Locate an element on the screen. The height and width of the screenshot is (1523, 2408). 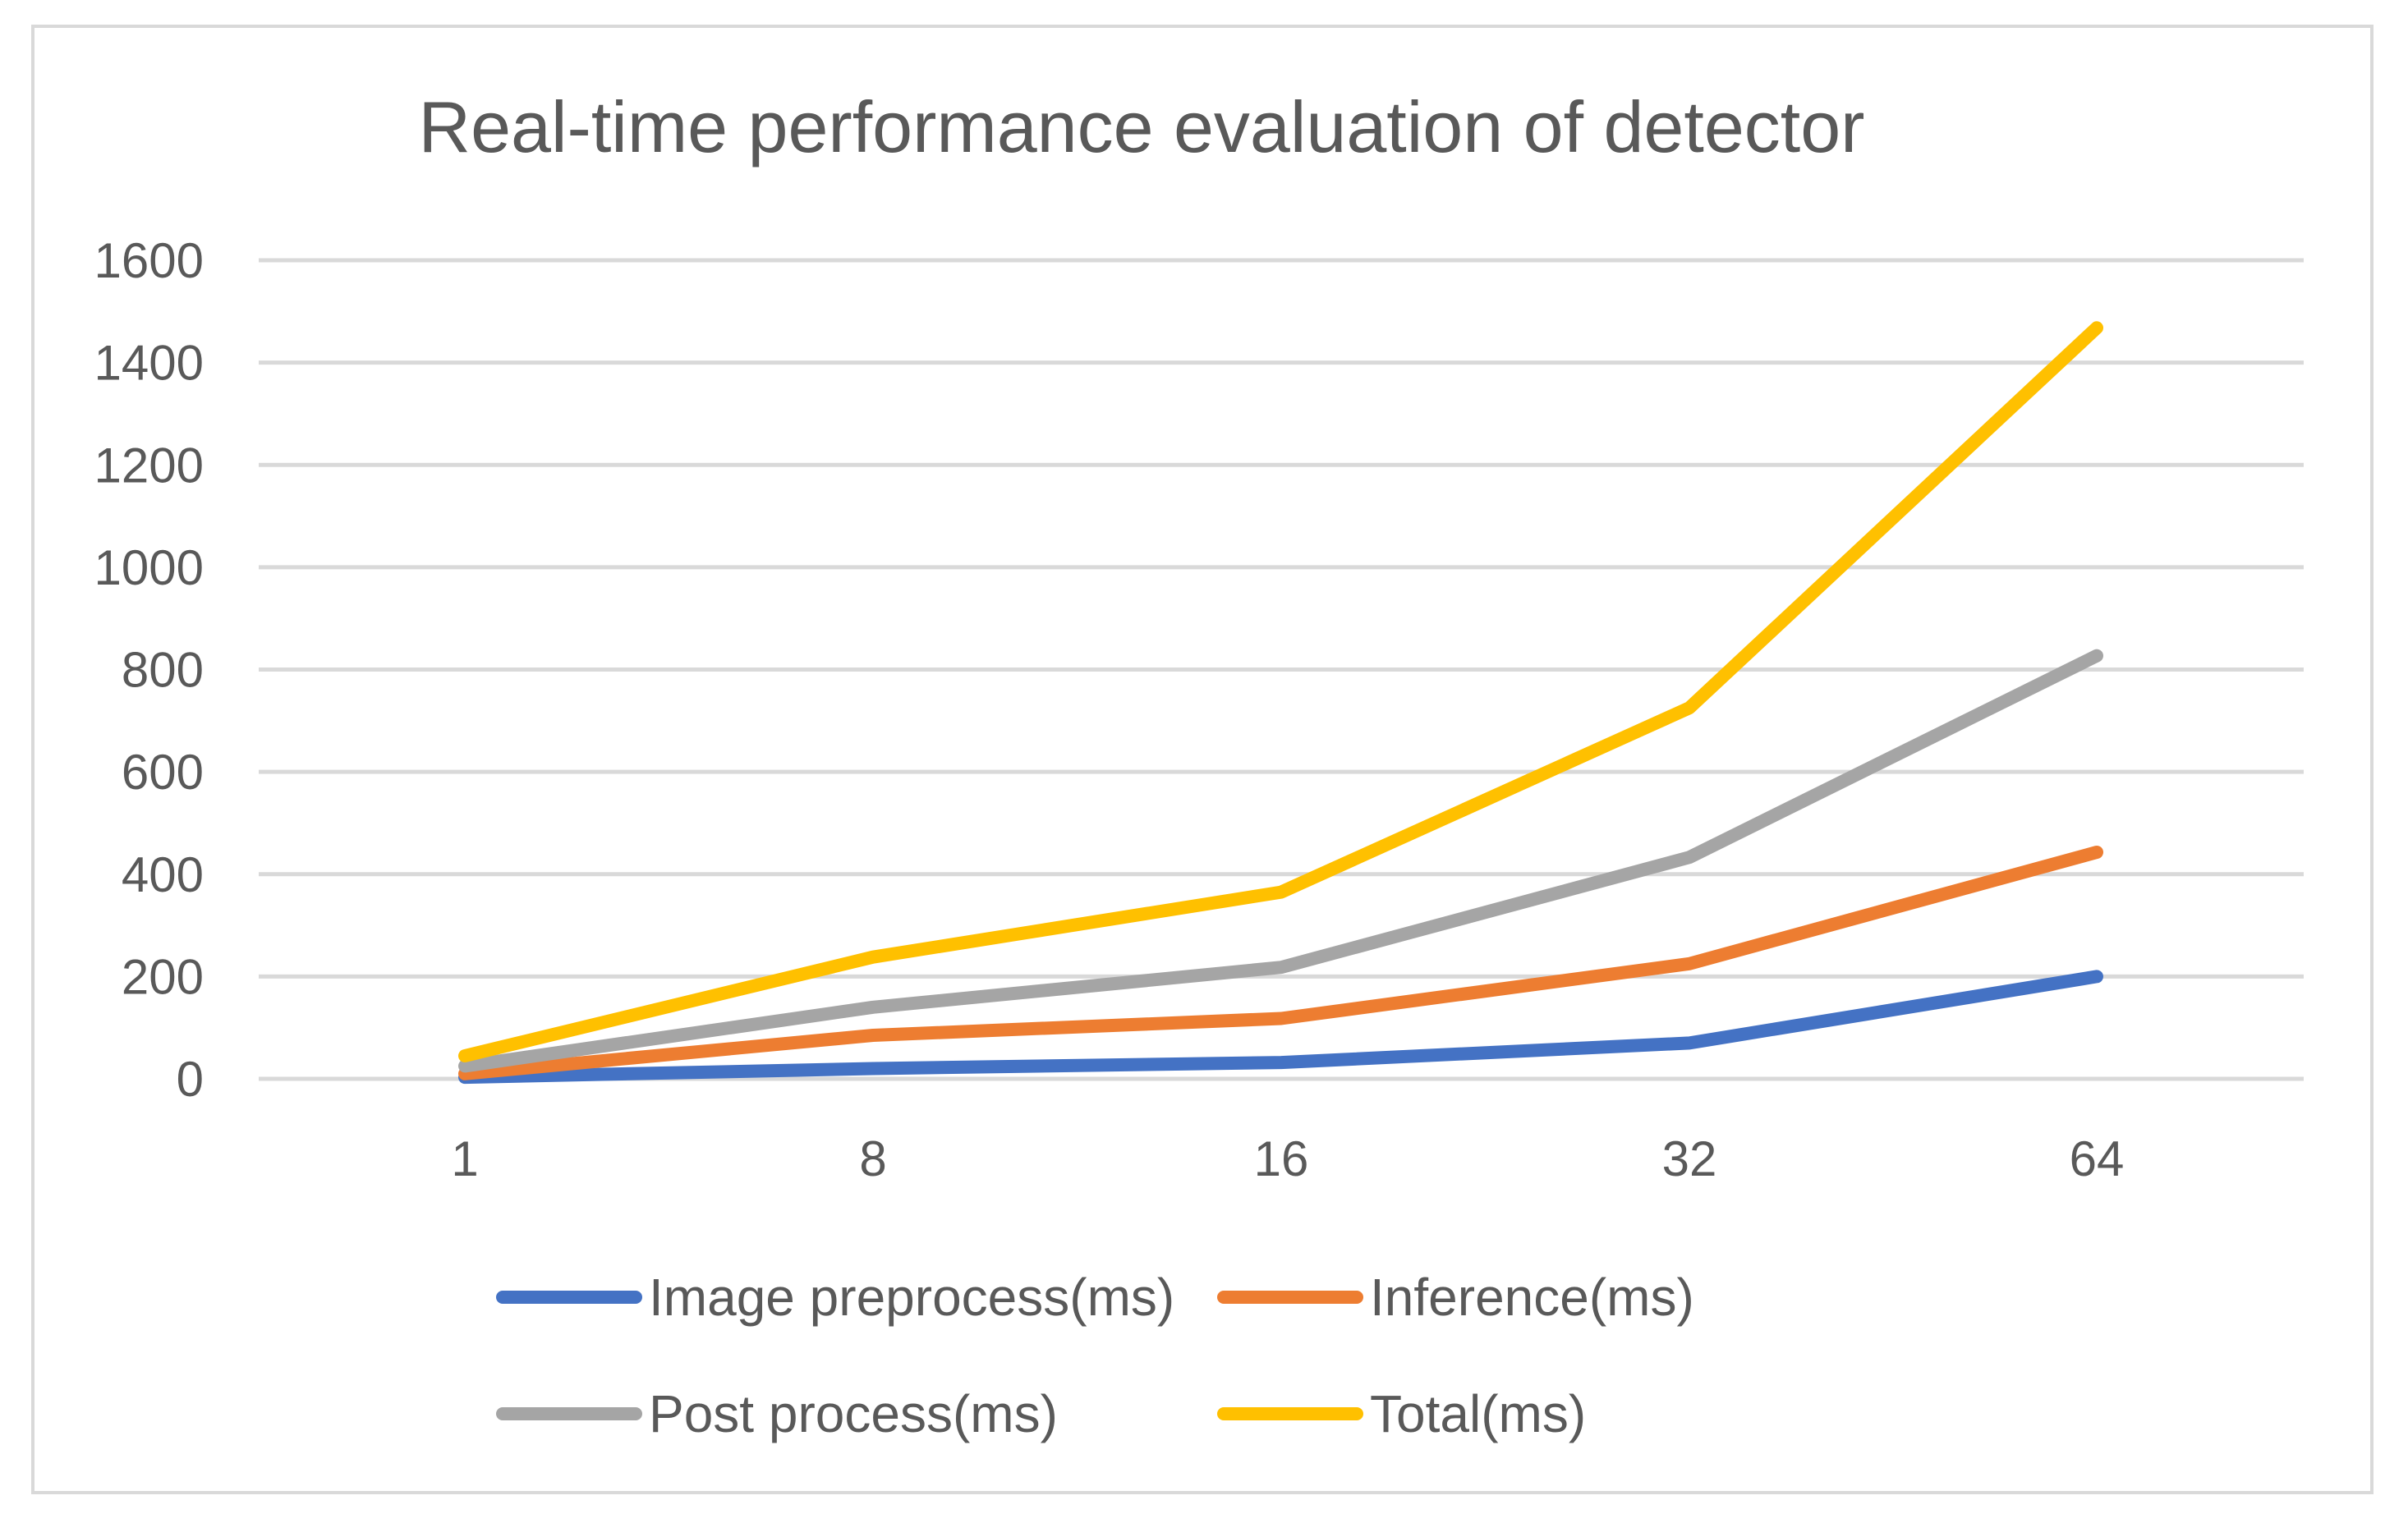
y-axis-tick-labels: 0 200 400 600 800 1000 1200 1400 1600 is located at coordinates (149, 670).